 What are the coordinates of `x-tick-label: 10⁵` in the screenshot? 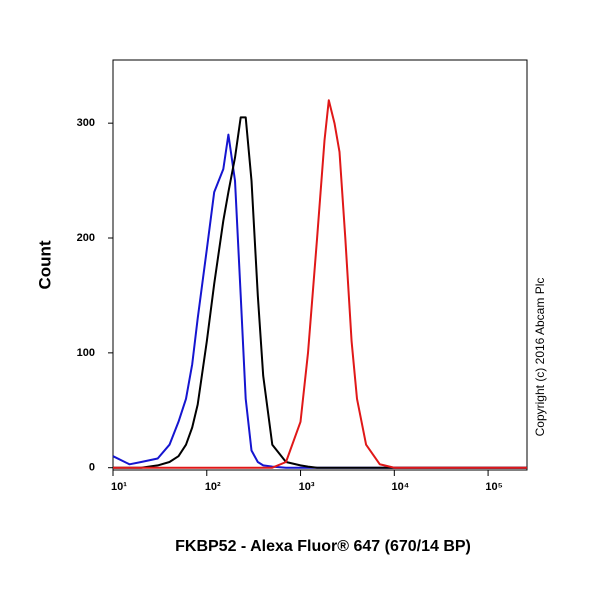 It's located at (493, 487).